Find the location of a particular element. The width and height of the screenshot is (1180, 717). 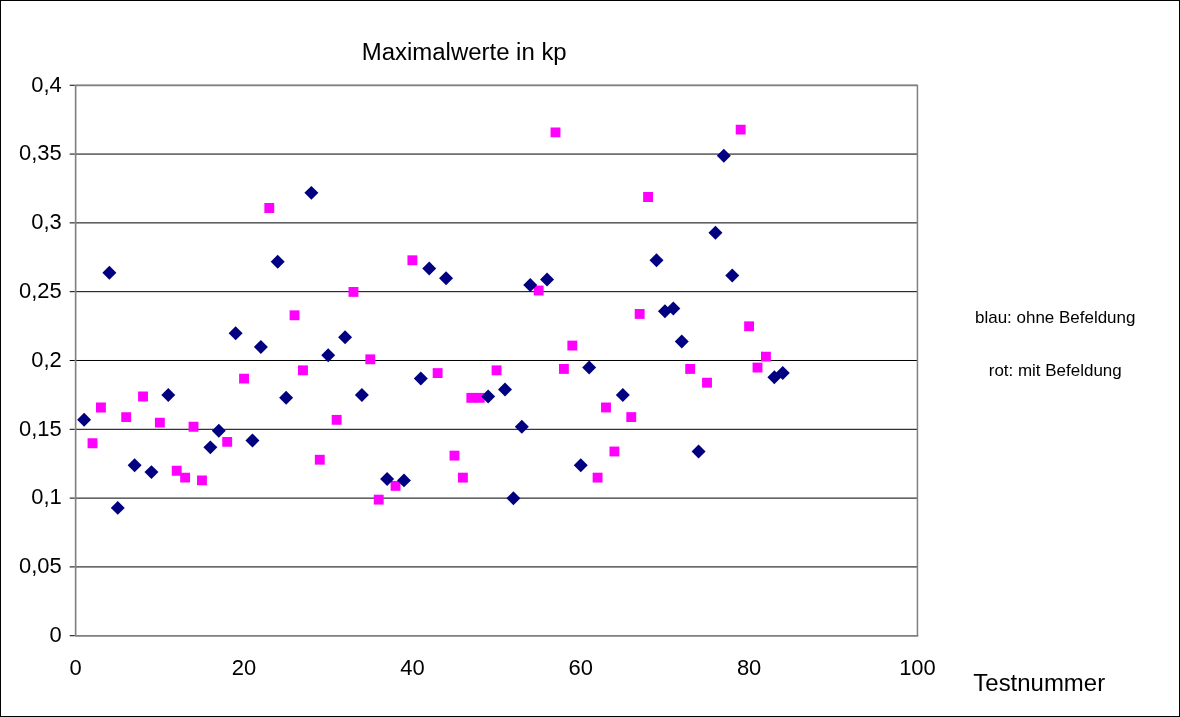

y-tick-label: 0,35 is located at coordinates (40, 153).